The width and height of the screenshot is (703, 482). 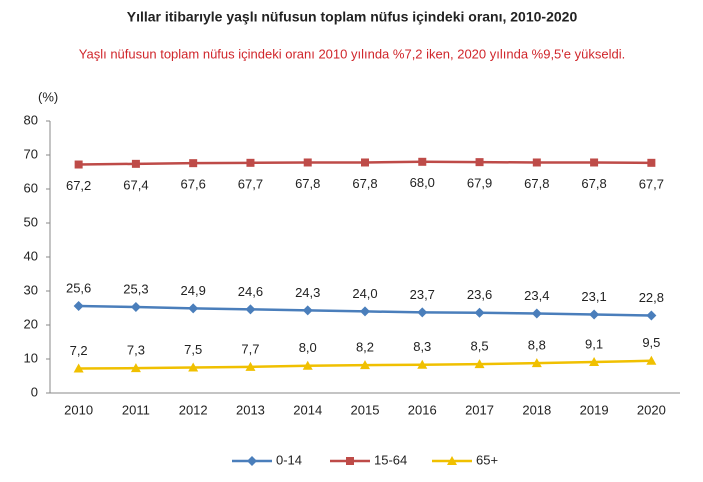 I want to click on data-label: 7,7, so click(x=250, y=348).